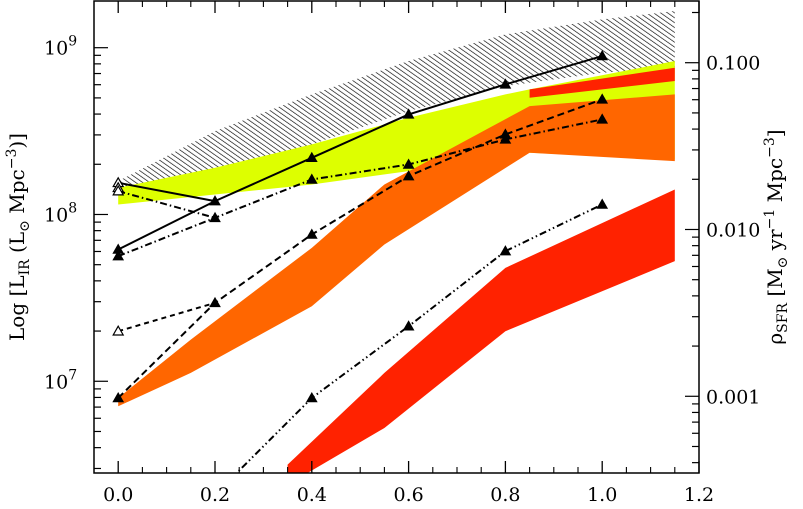 Image resolution: width=803 pixels, height=509 pixels. What do you see at coordinates (699, 495) in the screenshot?
I see `x-tick-label: 1.2` at bounding box center [699, 495].